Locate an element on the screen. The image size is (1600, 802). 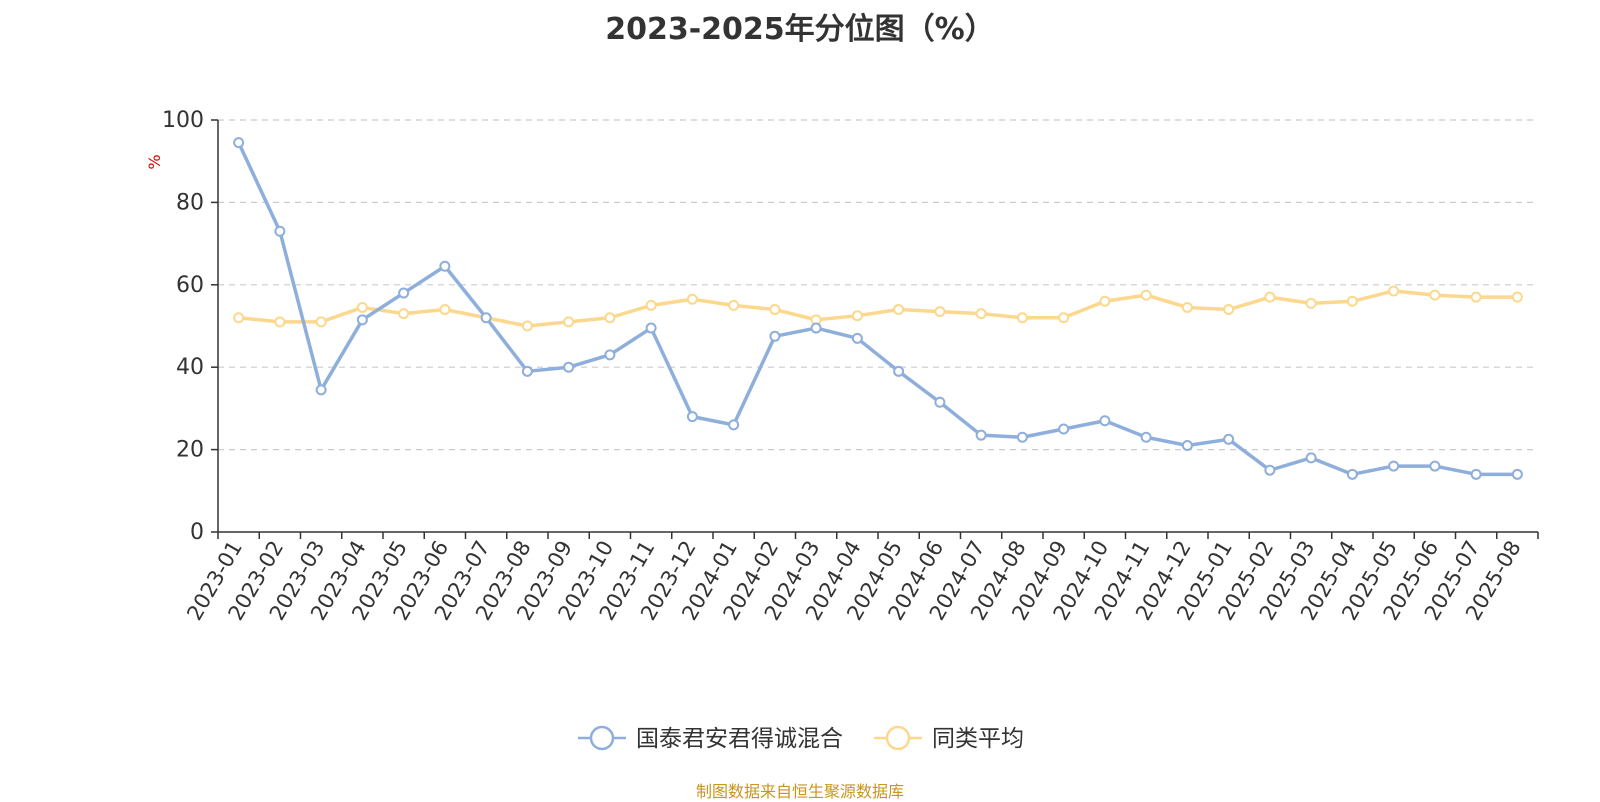
y-tick-label: 100 is located at coordinates (183, 120).